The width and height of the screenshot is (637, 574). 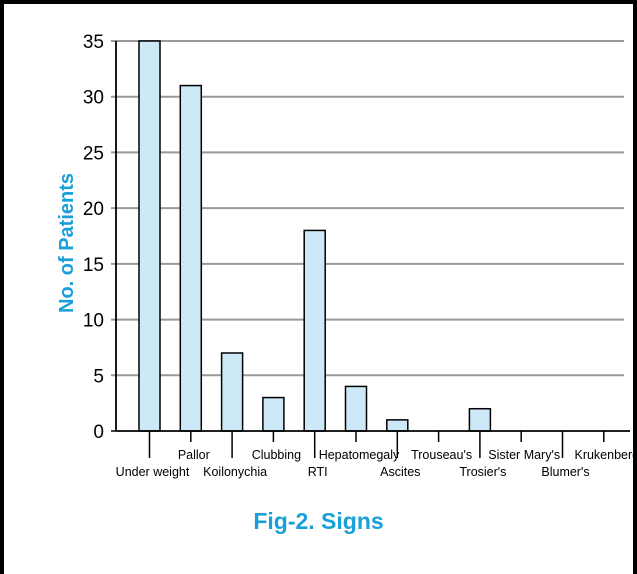 What do you see at coordinates (565, 472) in the screenshot?
I see `x-tick-label: Blumer's` at bounding box center [565, 472].